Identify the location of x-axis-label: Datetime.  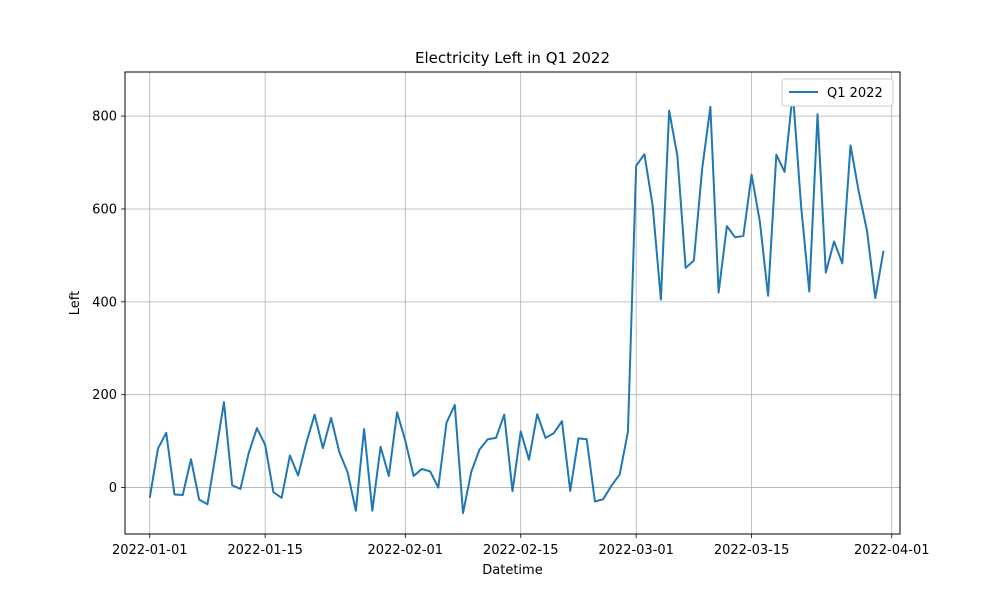
(512, 570).